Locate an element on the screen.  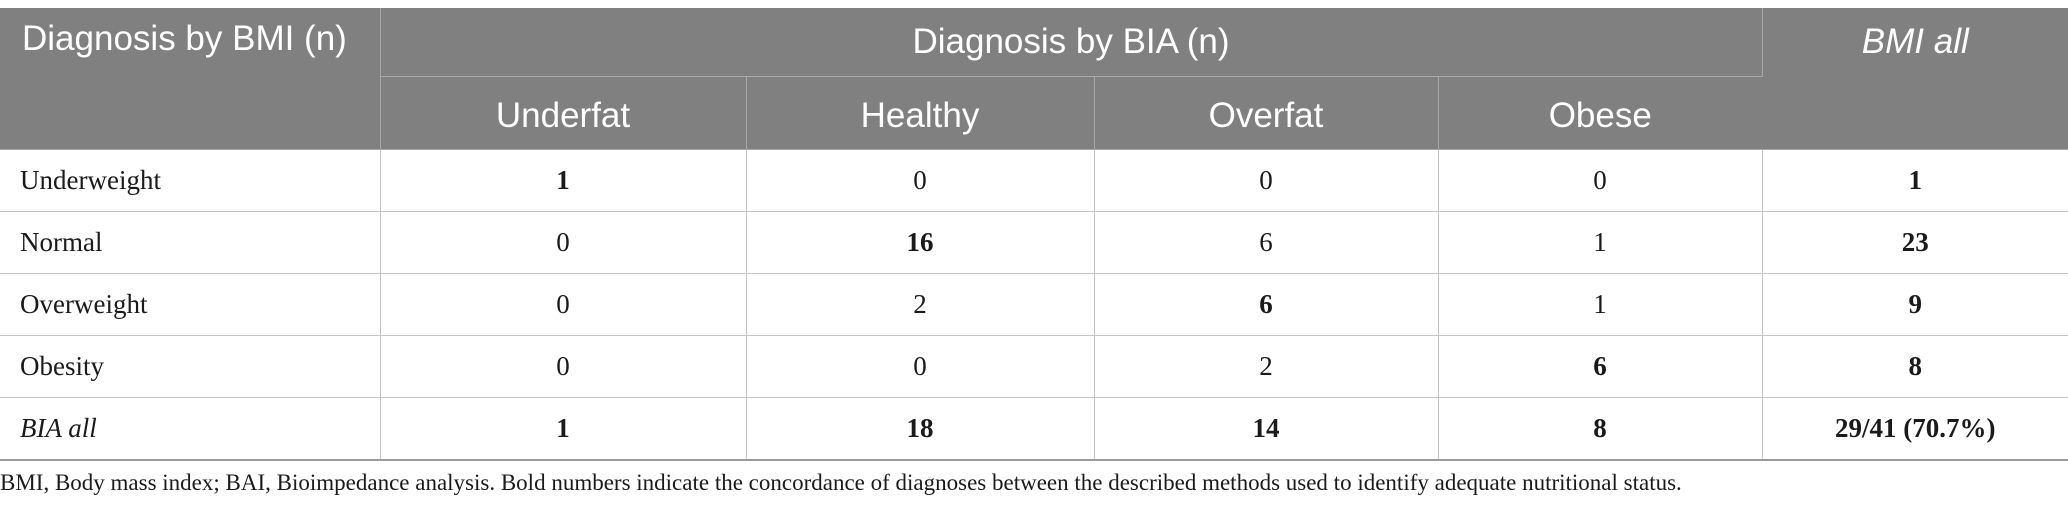
table-row-normal: Normal 0 16 6 1 23 is located at coordinates (1034, 242).